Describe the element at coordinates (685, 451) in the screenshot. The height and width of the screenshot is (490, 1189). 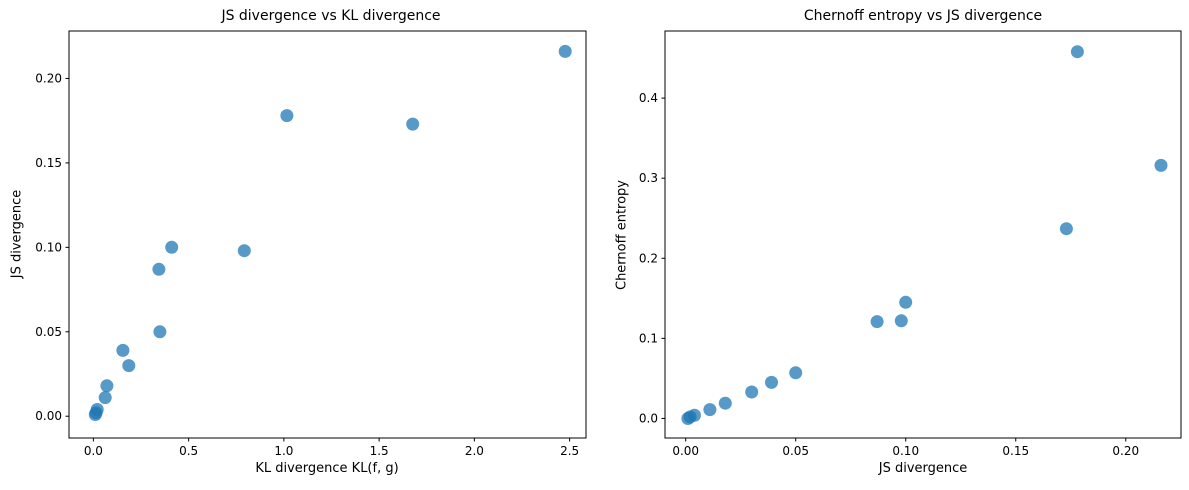
I see `x-tick-label: 0.00` at that location.